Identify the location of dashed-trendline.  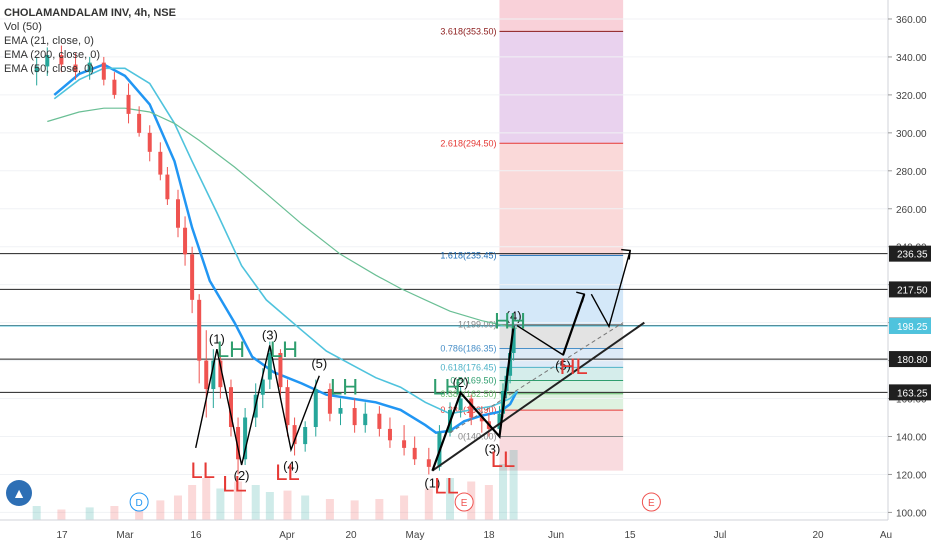
(536, 378).